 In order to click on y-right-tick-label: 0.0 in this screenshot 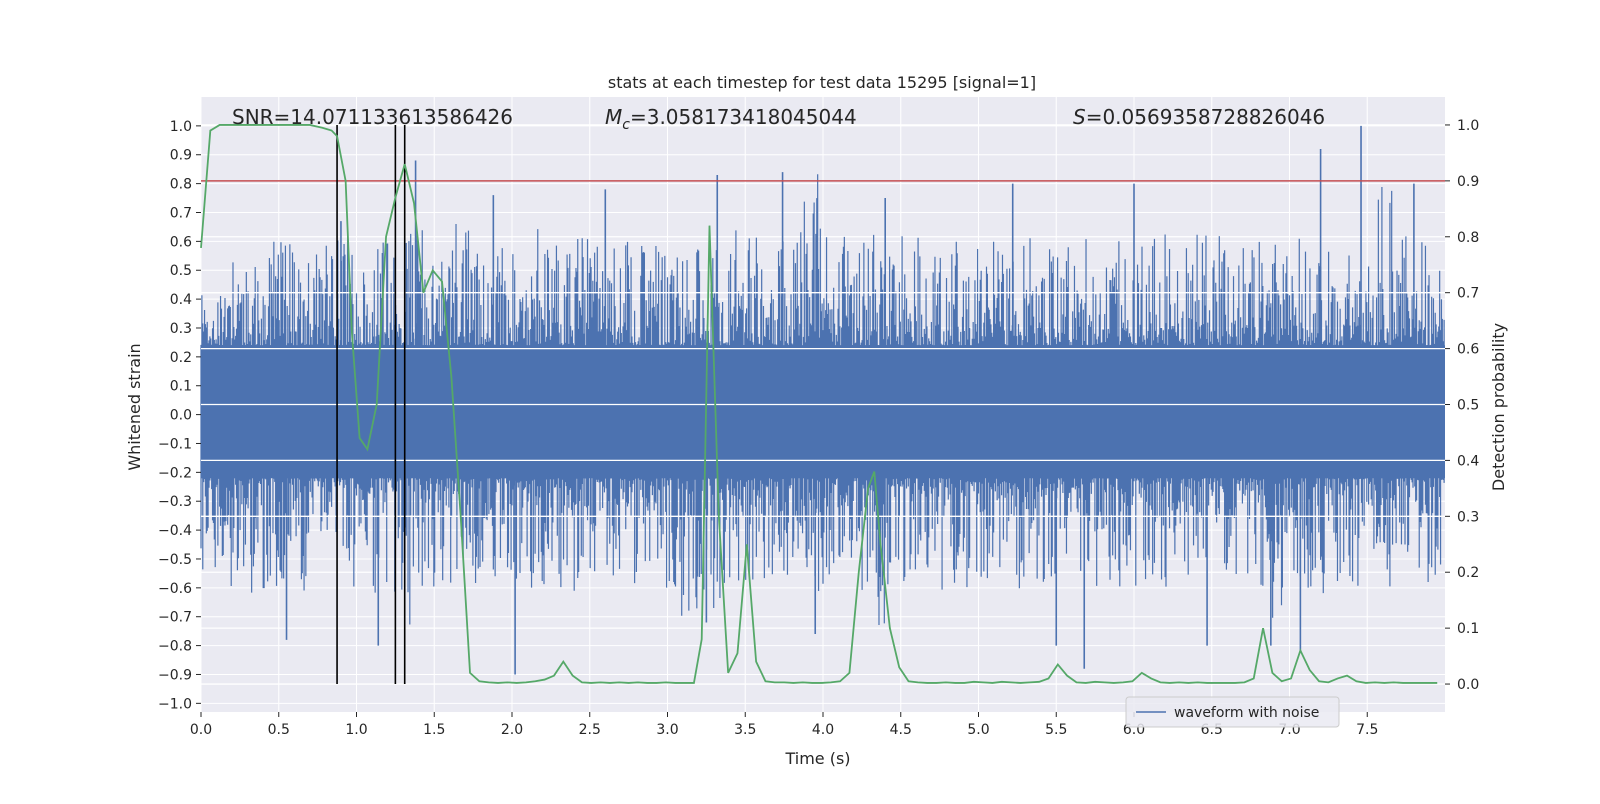, I will do `click(1468, 685)`.